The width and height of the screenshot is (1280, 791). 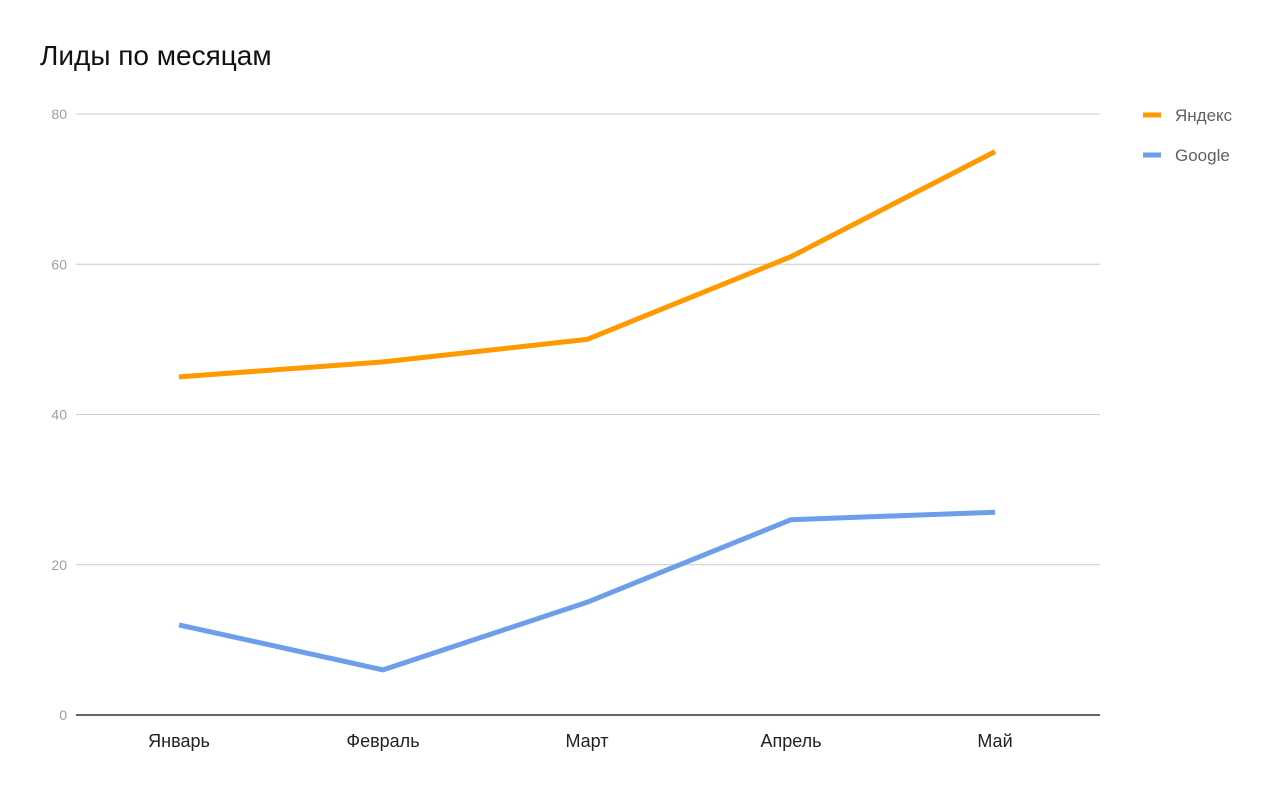 I want to click on x-tick-label: Февраль, so click(x=382, y=741).